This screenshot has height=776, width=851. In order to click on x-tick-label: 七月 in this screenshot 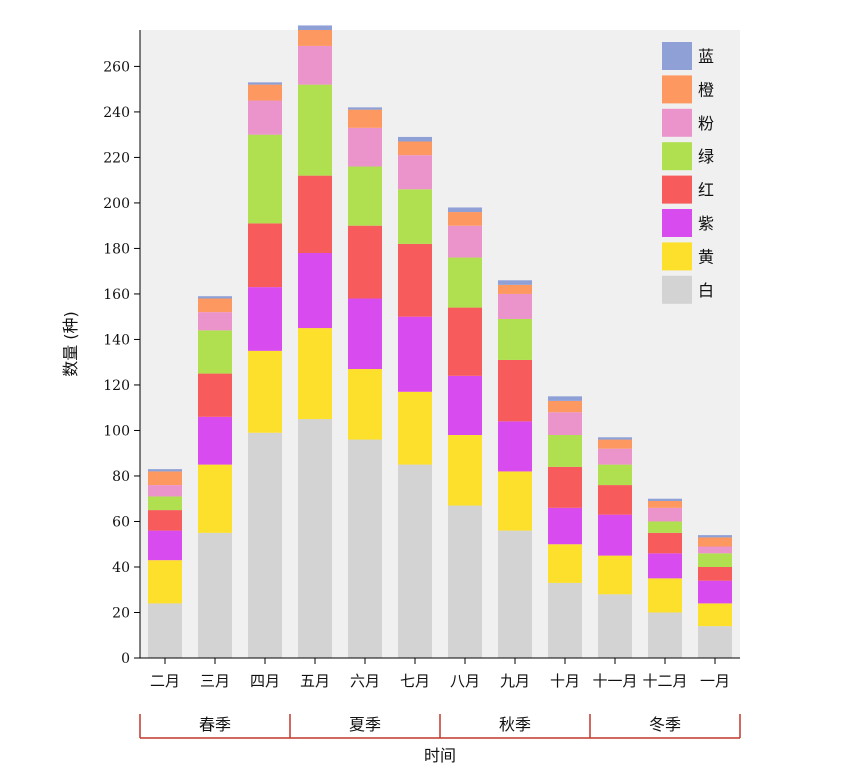, I will do `click(415, 681)`.